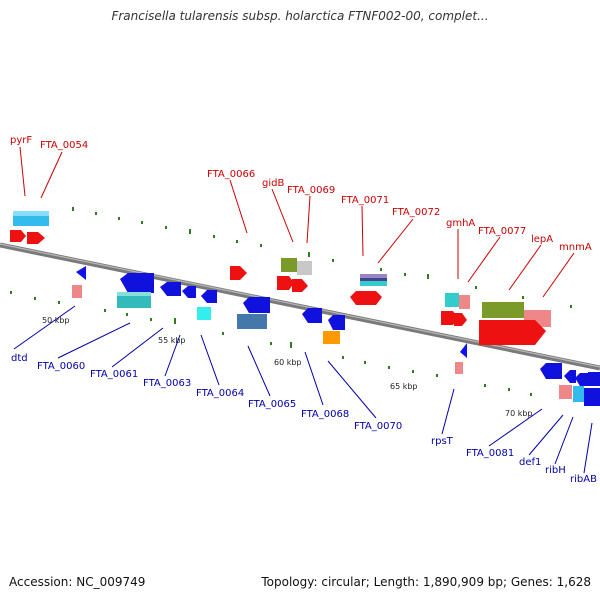 The height and width of the screenshot is (600, 600). Describe the element at coordinates (273, 183) in the screenshot. I see `gene-label-gidb: gidB` at that location.